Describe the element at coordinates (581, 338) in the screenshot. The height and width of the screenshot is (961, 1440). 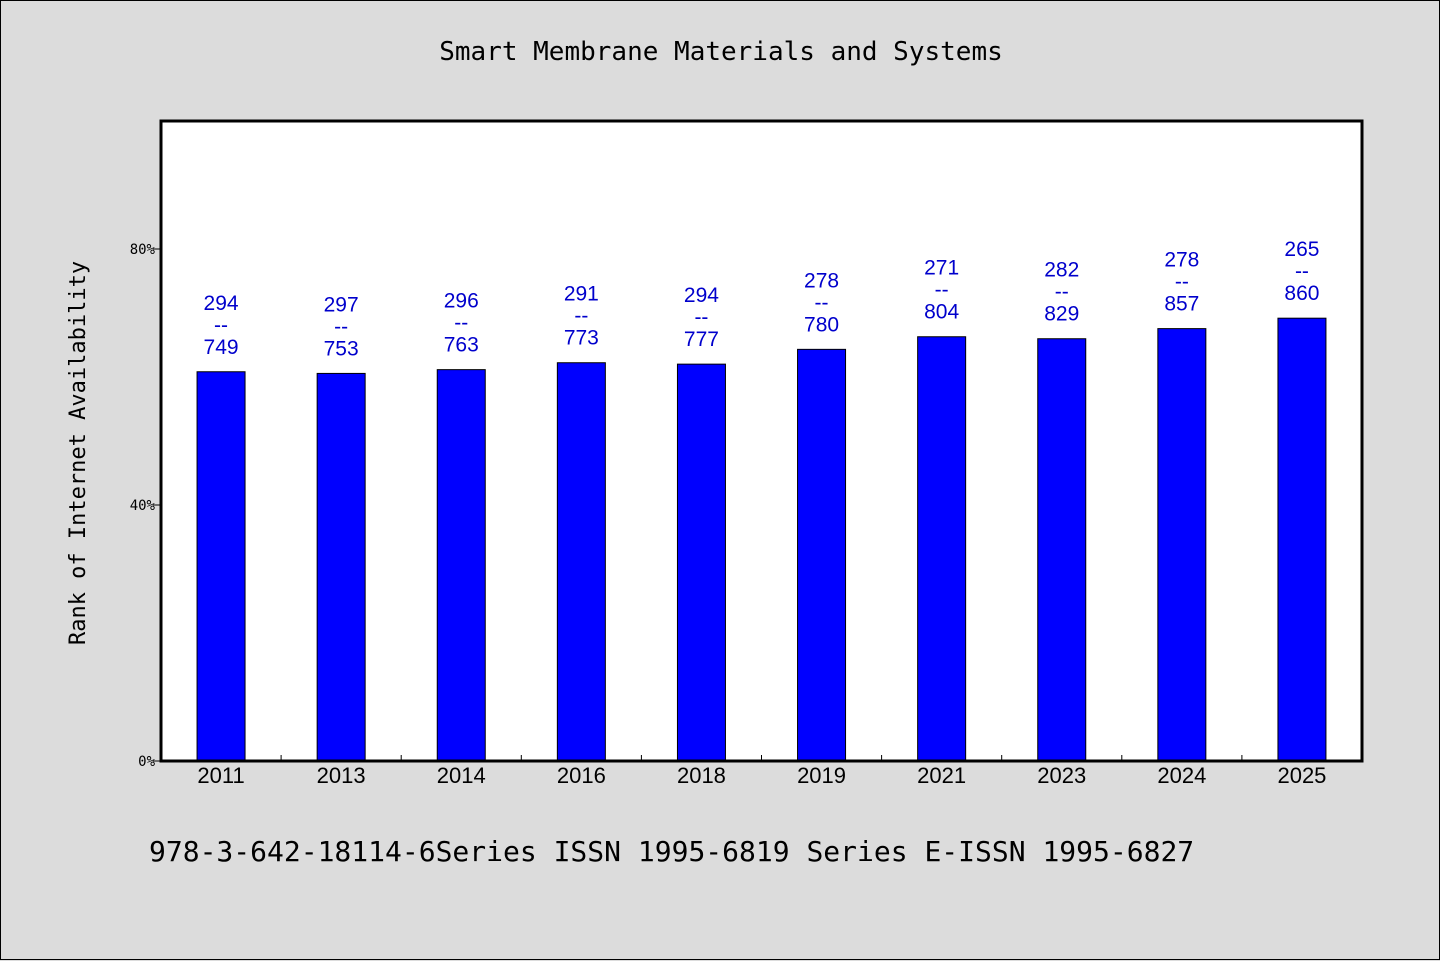
I see `data-label-bottom: 773` at that location.